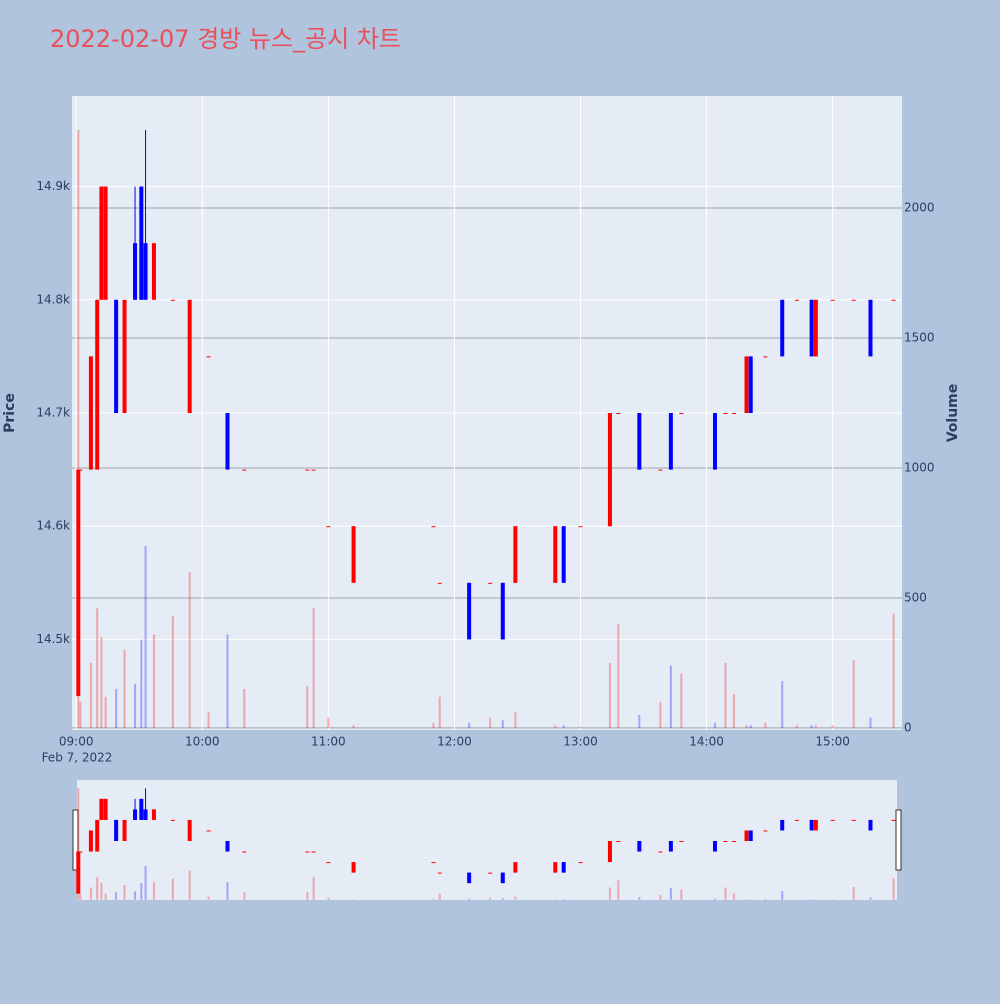  I want to click on y-tick-label: 14.5k, so click(53, 639).